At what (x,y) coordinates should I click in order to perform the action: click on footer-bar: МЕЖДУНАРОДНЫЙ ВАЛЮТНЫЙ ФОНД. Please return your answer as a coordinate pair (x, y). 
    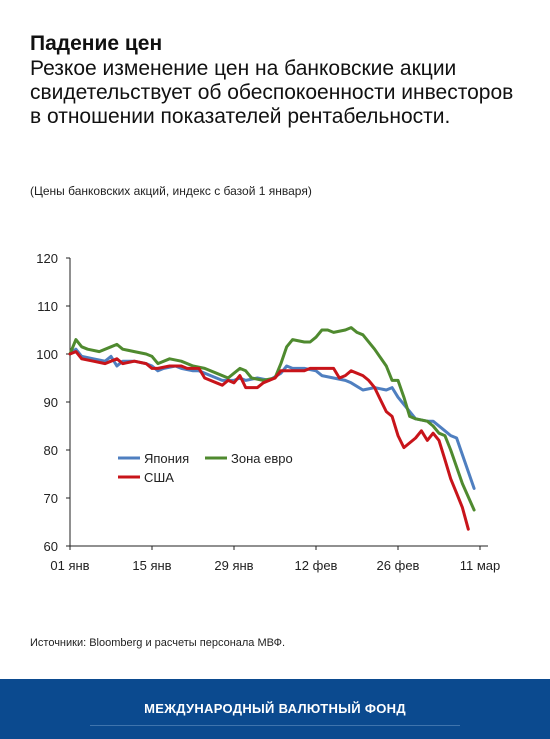
    Looking at the image, I should click on (275, 709).